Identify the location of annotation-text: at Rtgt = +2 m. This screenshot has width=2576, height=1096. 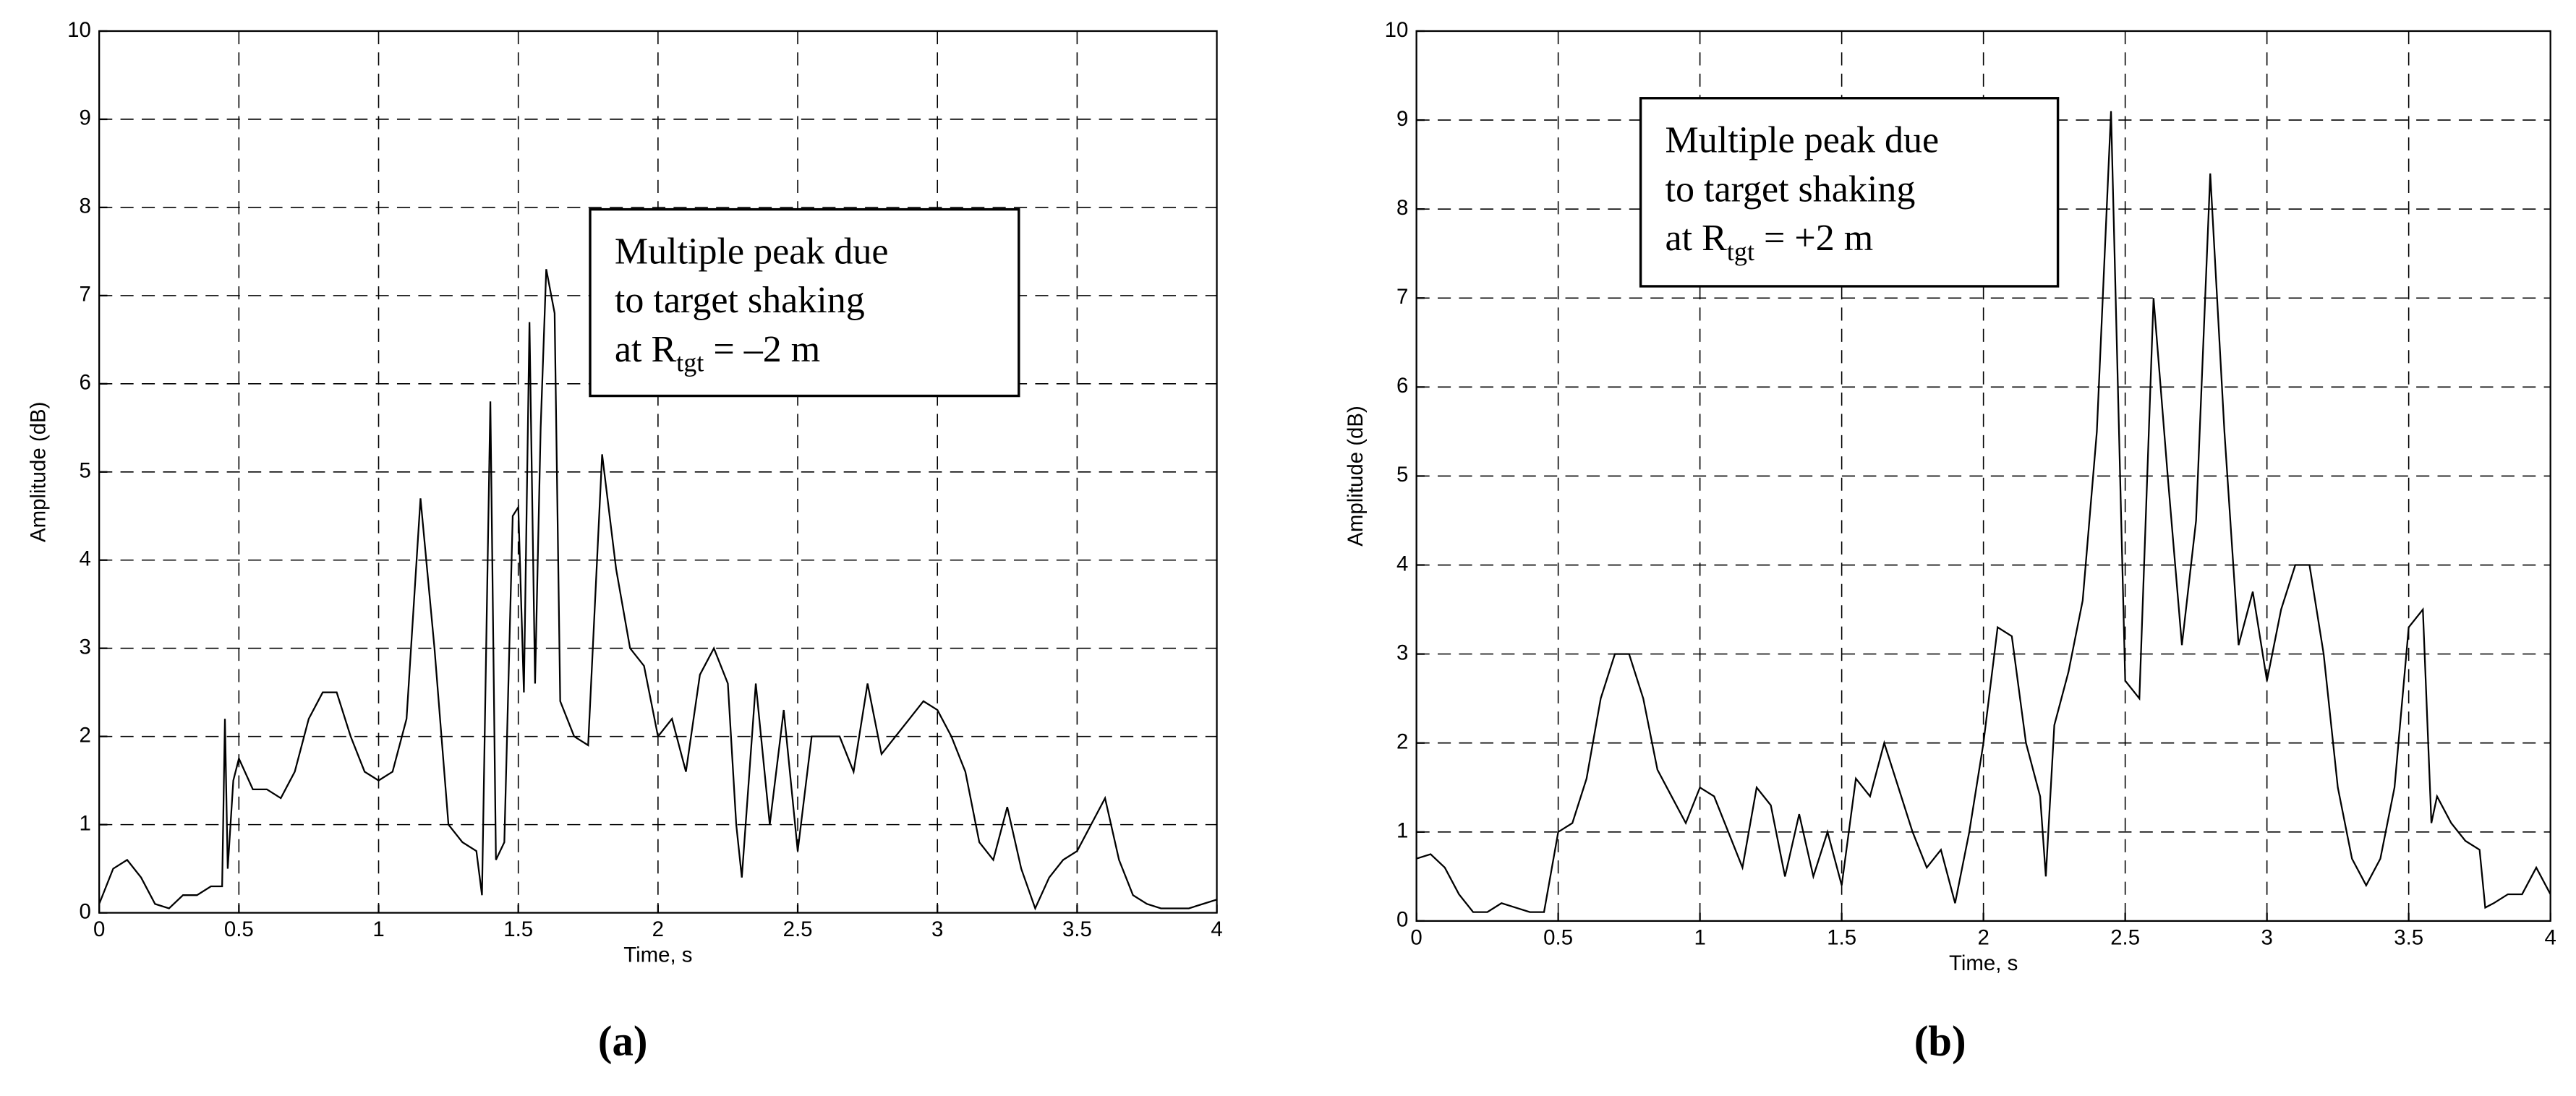
(1770, 242).